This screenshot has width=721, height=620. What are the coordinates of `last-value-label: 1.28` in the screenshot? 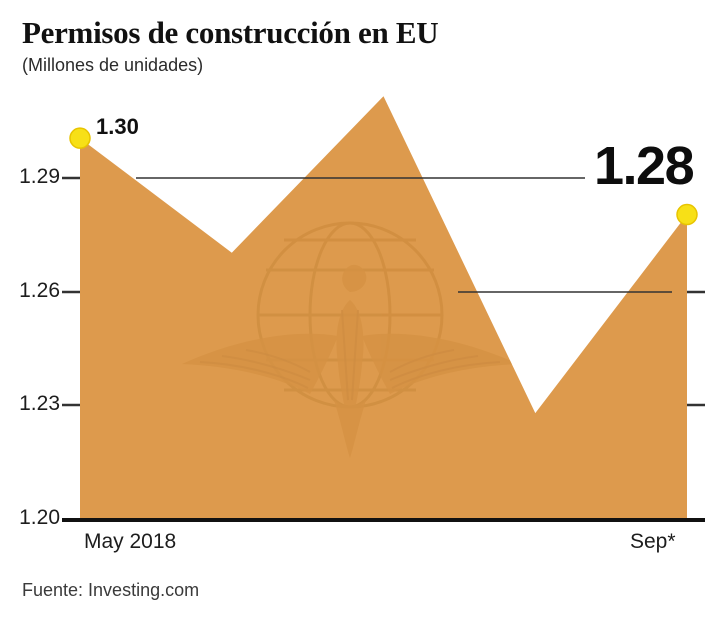 It's located at (644, 166).